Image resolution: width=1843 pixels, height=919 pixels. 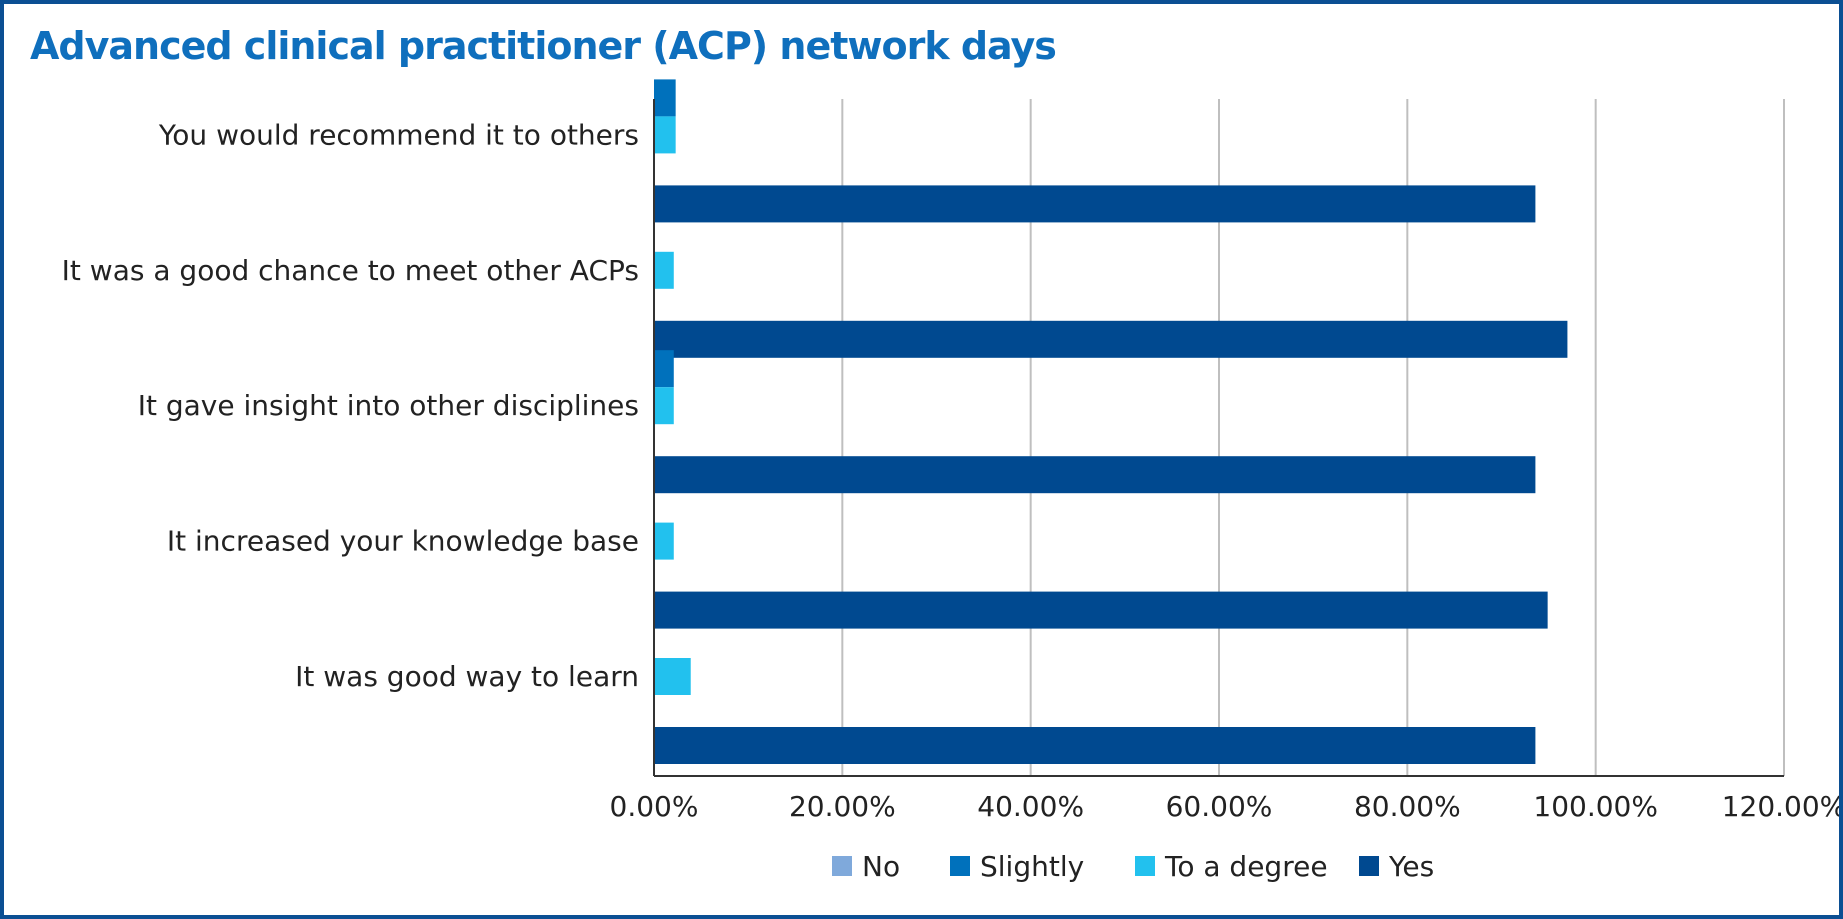 What do you see at coordinates (1246, 866) in the screenshot?
I see `legend-label: To a degree` at bounding box center [1246, 866].